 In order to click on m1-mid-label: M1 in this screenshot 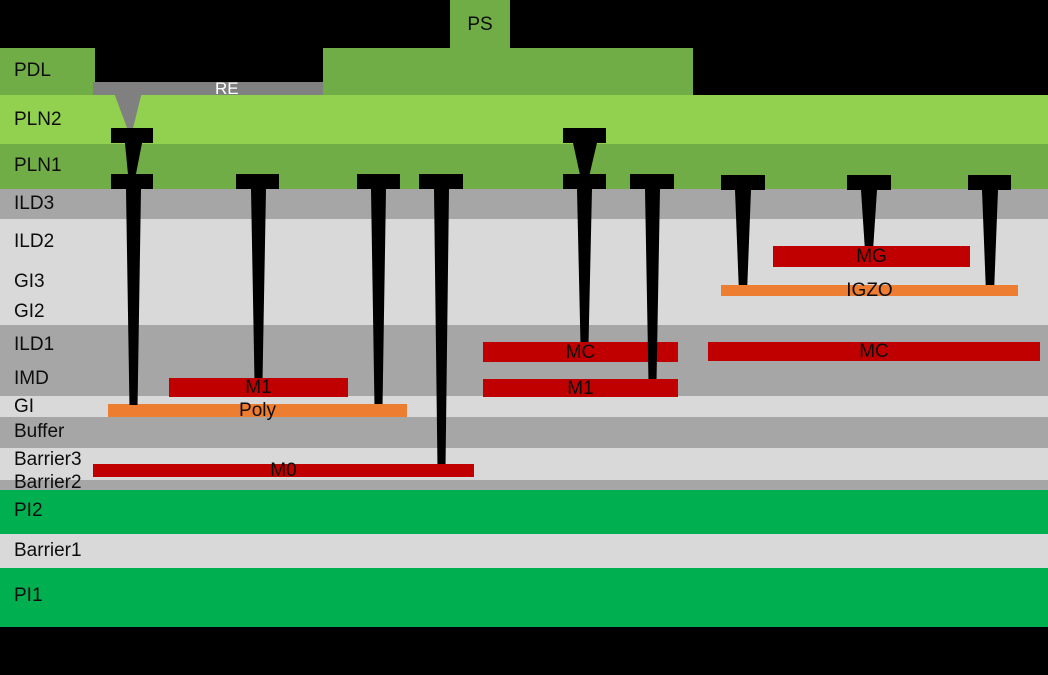, I will do `click(580, 388)`.